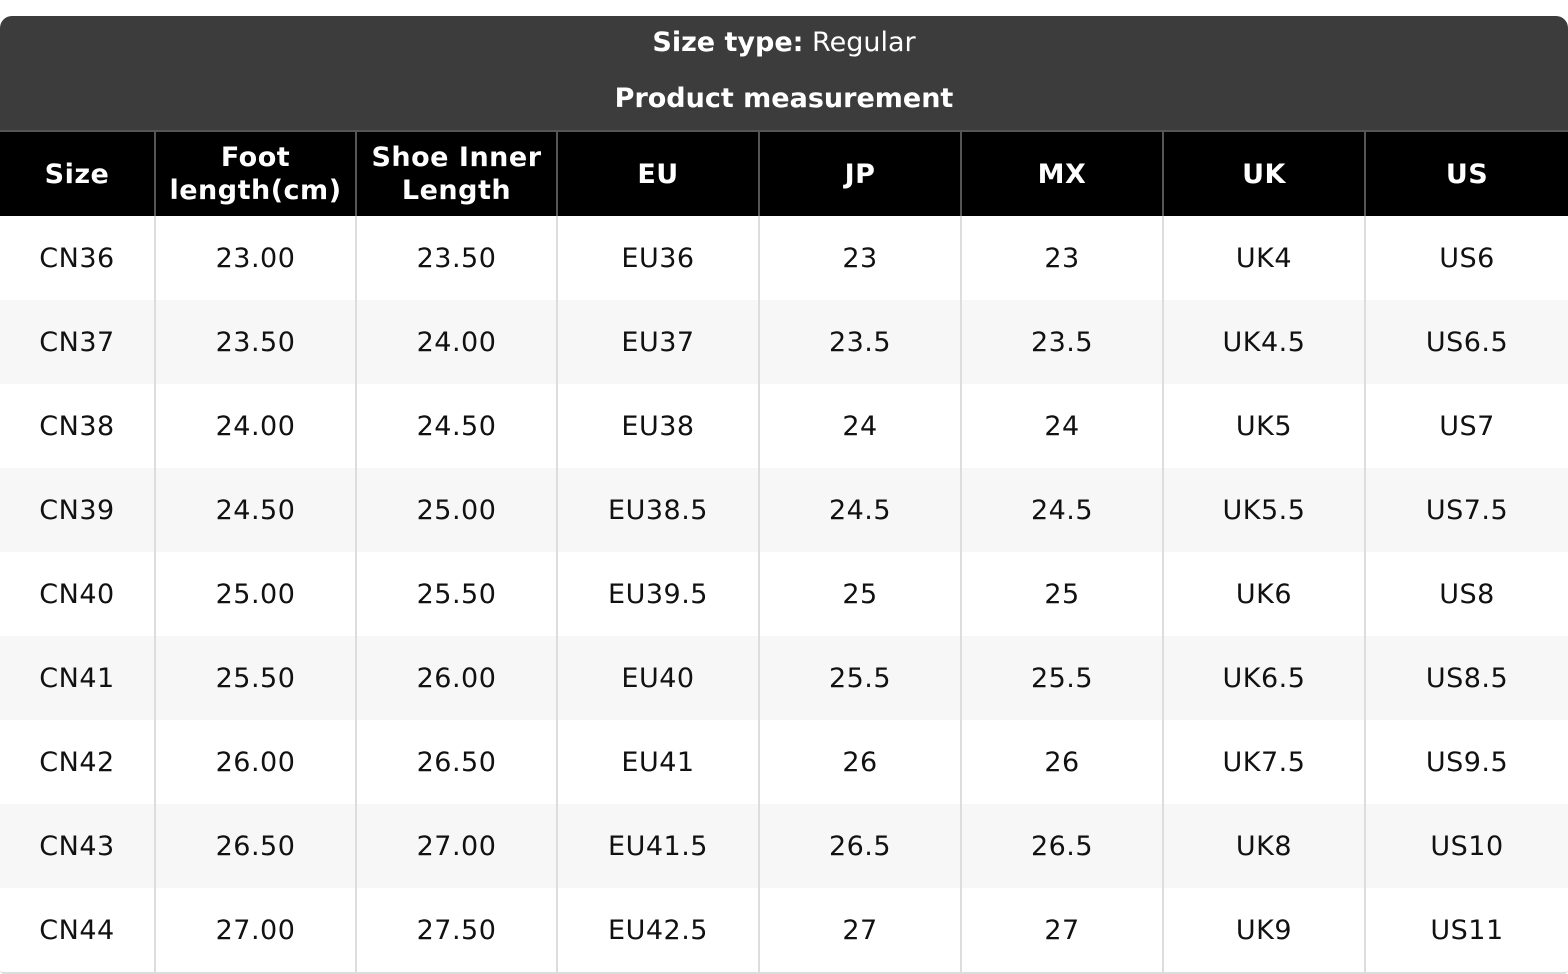 The width and height of the screenshot is (1568, 974). What do you see at coordinates (728, 42) in the screenshot?
I see `size-type-label: Size type:` at bounding box center [728, 42].